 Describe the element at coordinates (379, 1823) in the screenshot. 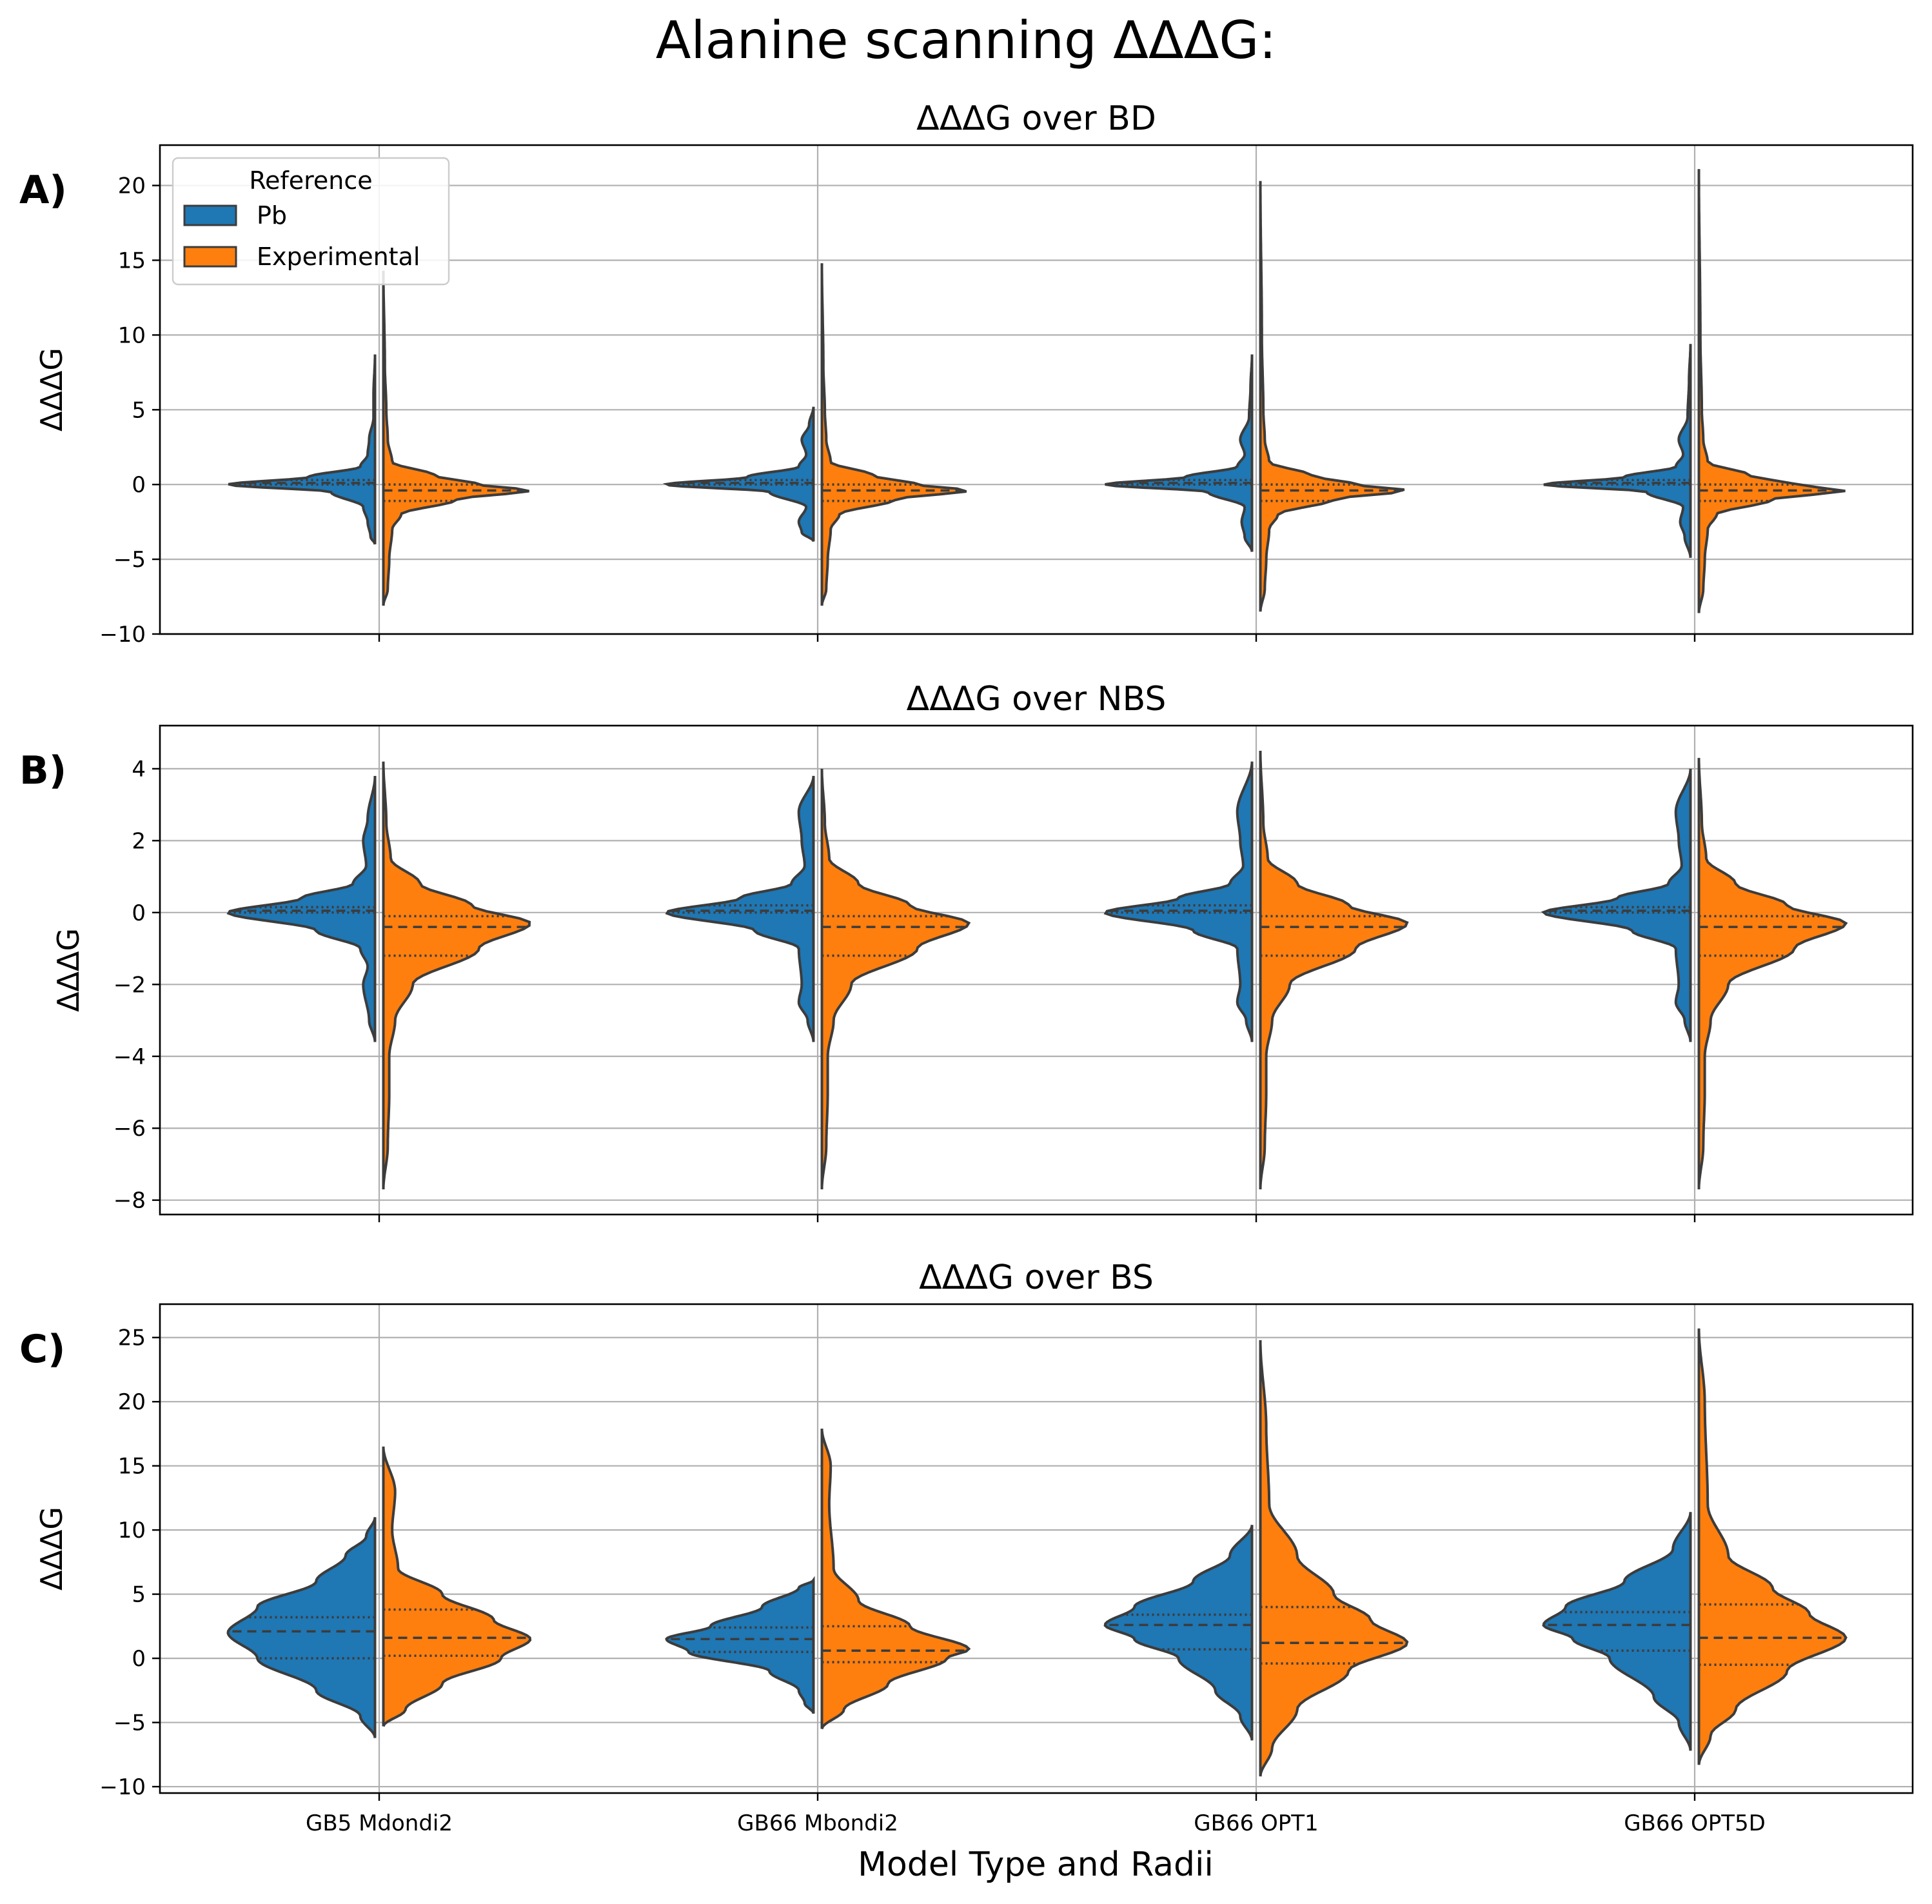

I see `x-tick-label: GB5 Mdondi2` at that location.